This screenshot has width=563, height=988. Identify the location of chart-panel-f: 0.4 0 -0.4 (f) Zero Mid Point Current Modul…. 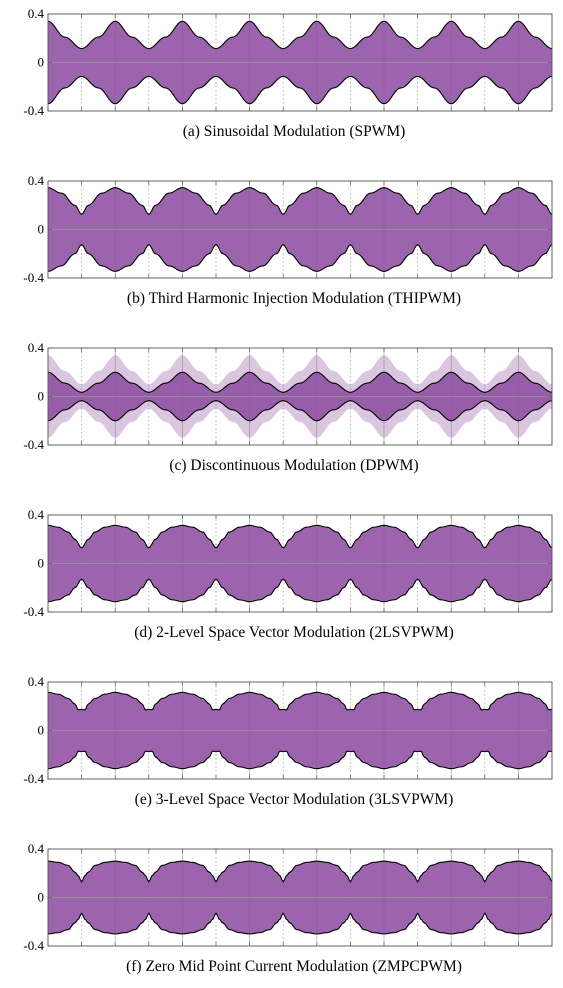
(288, 908).